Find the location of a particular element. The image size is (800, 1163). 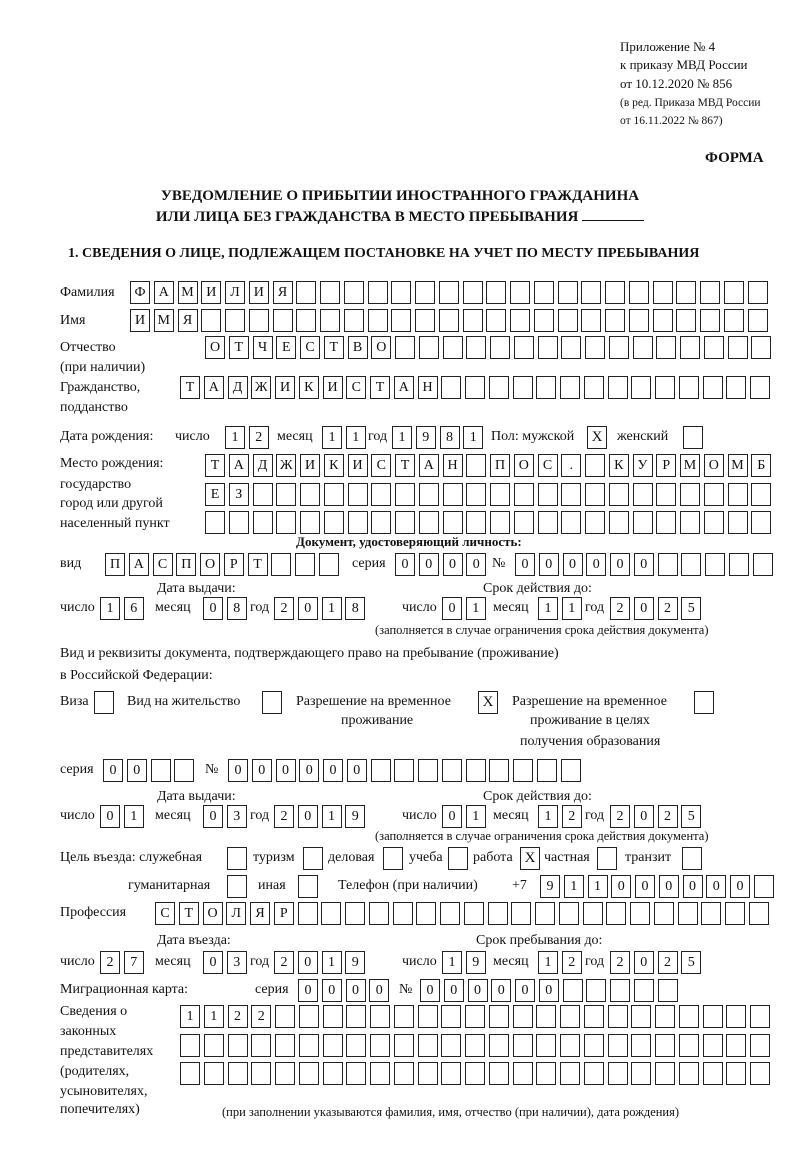

char-cell: Р is located at coordinates (283, 913).